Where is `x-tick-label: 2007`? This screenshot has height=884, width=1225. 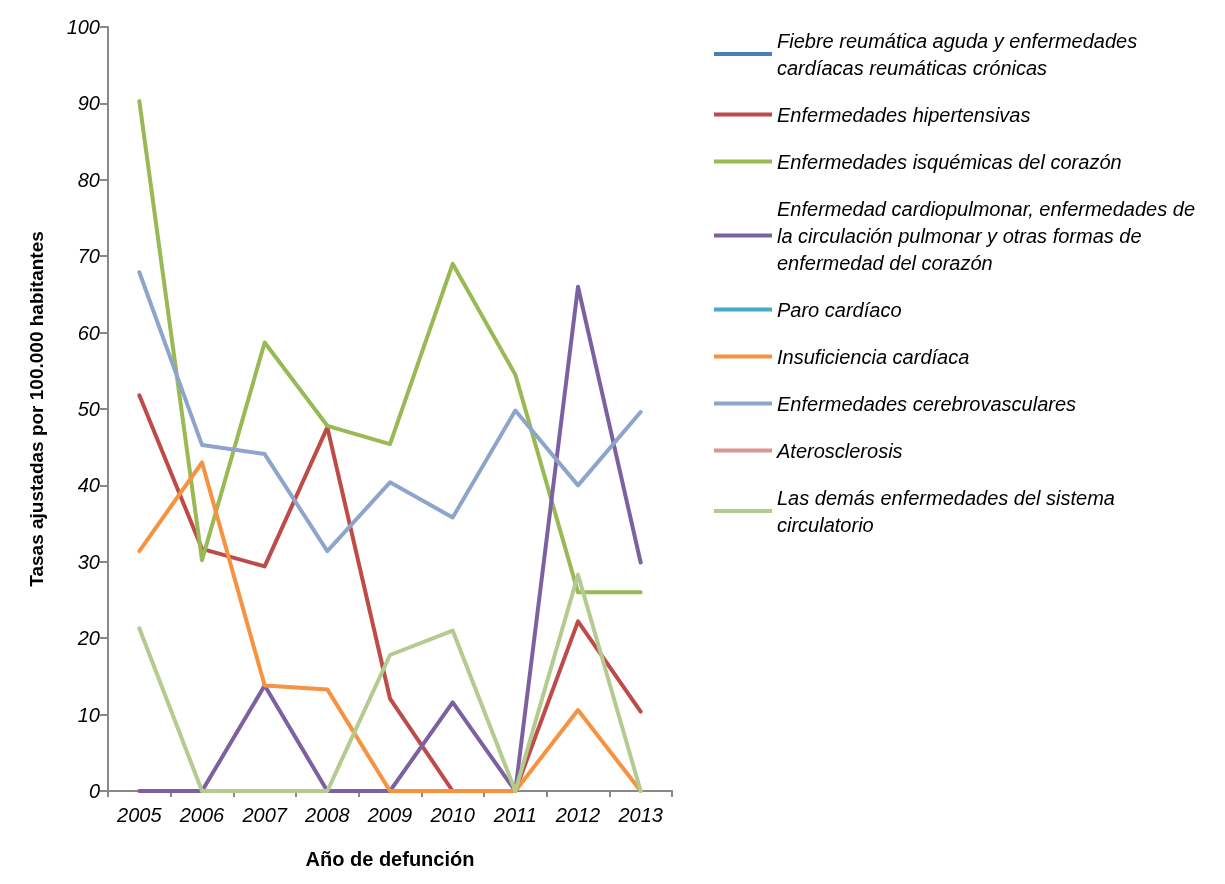 x-tick-label: 2007 is located at coordinates (264, 815).